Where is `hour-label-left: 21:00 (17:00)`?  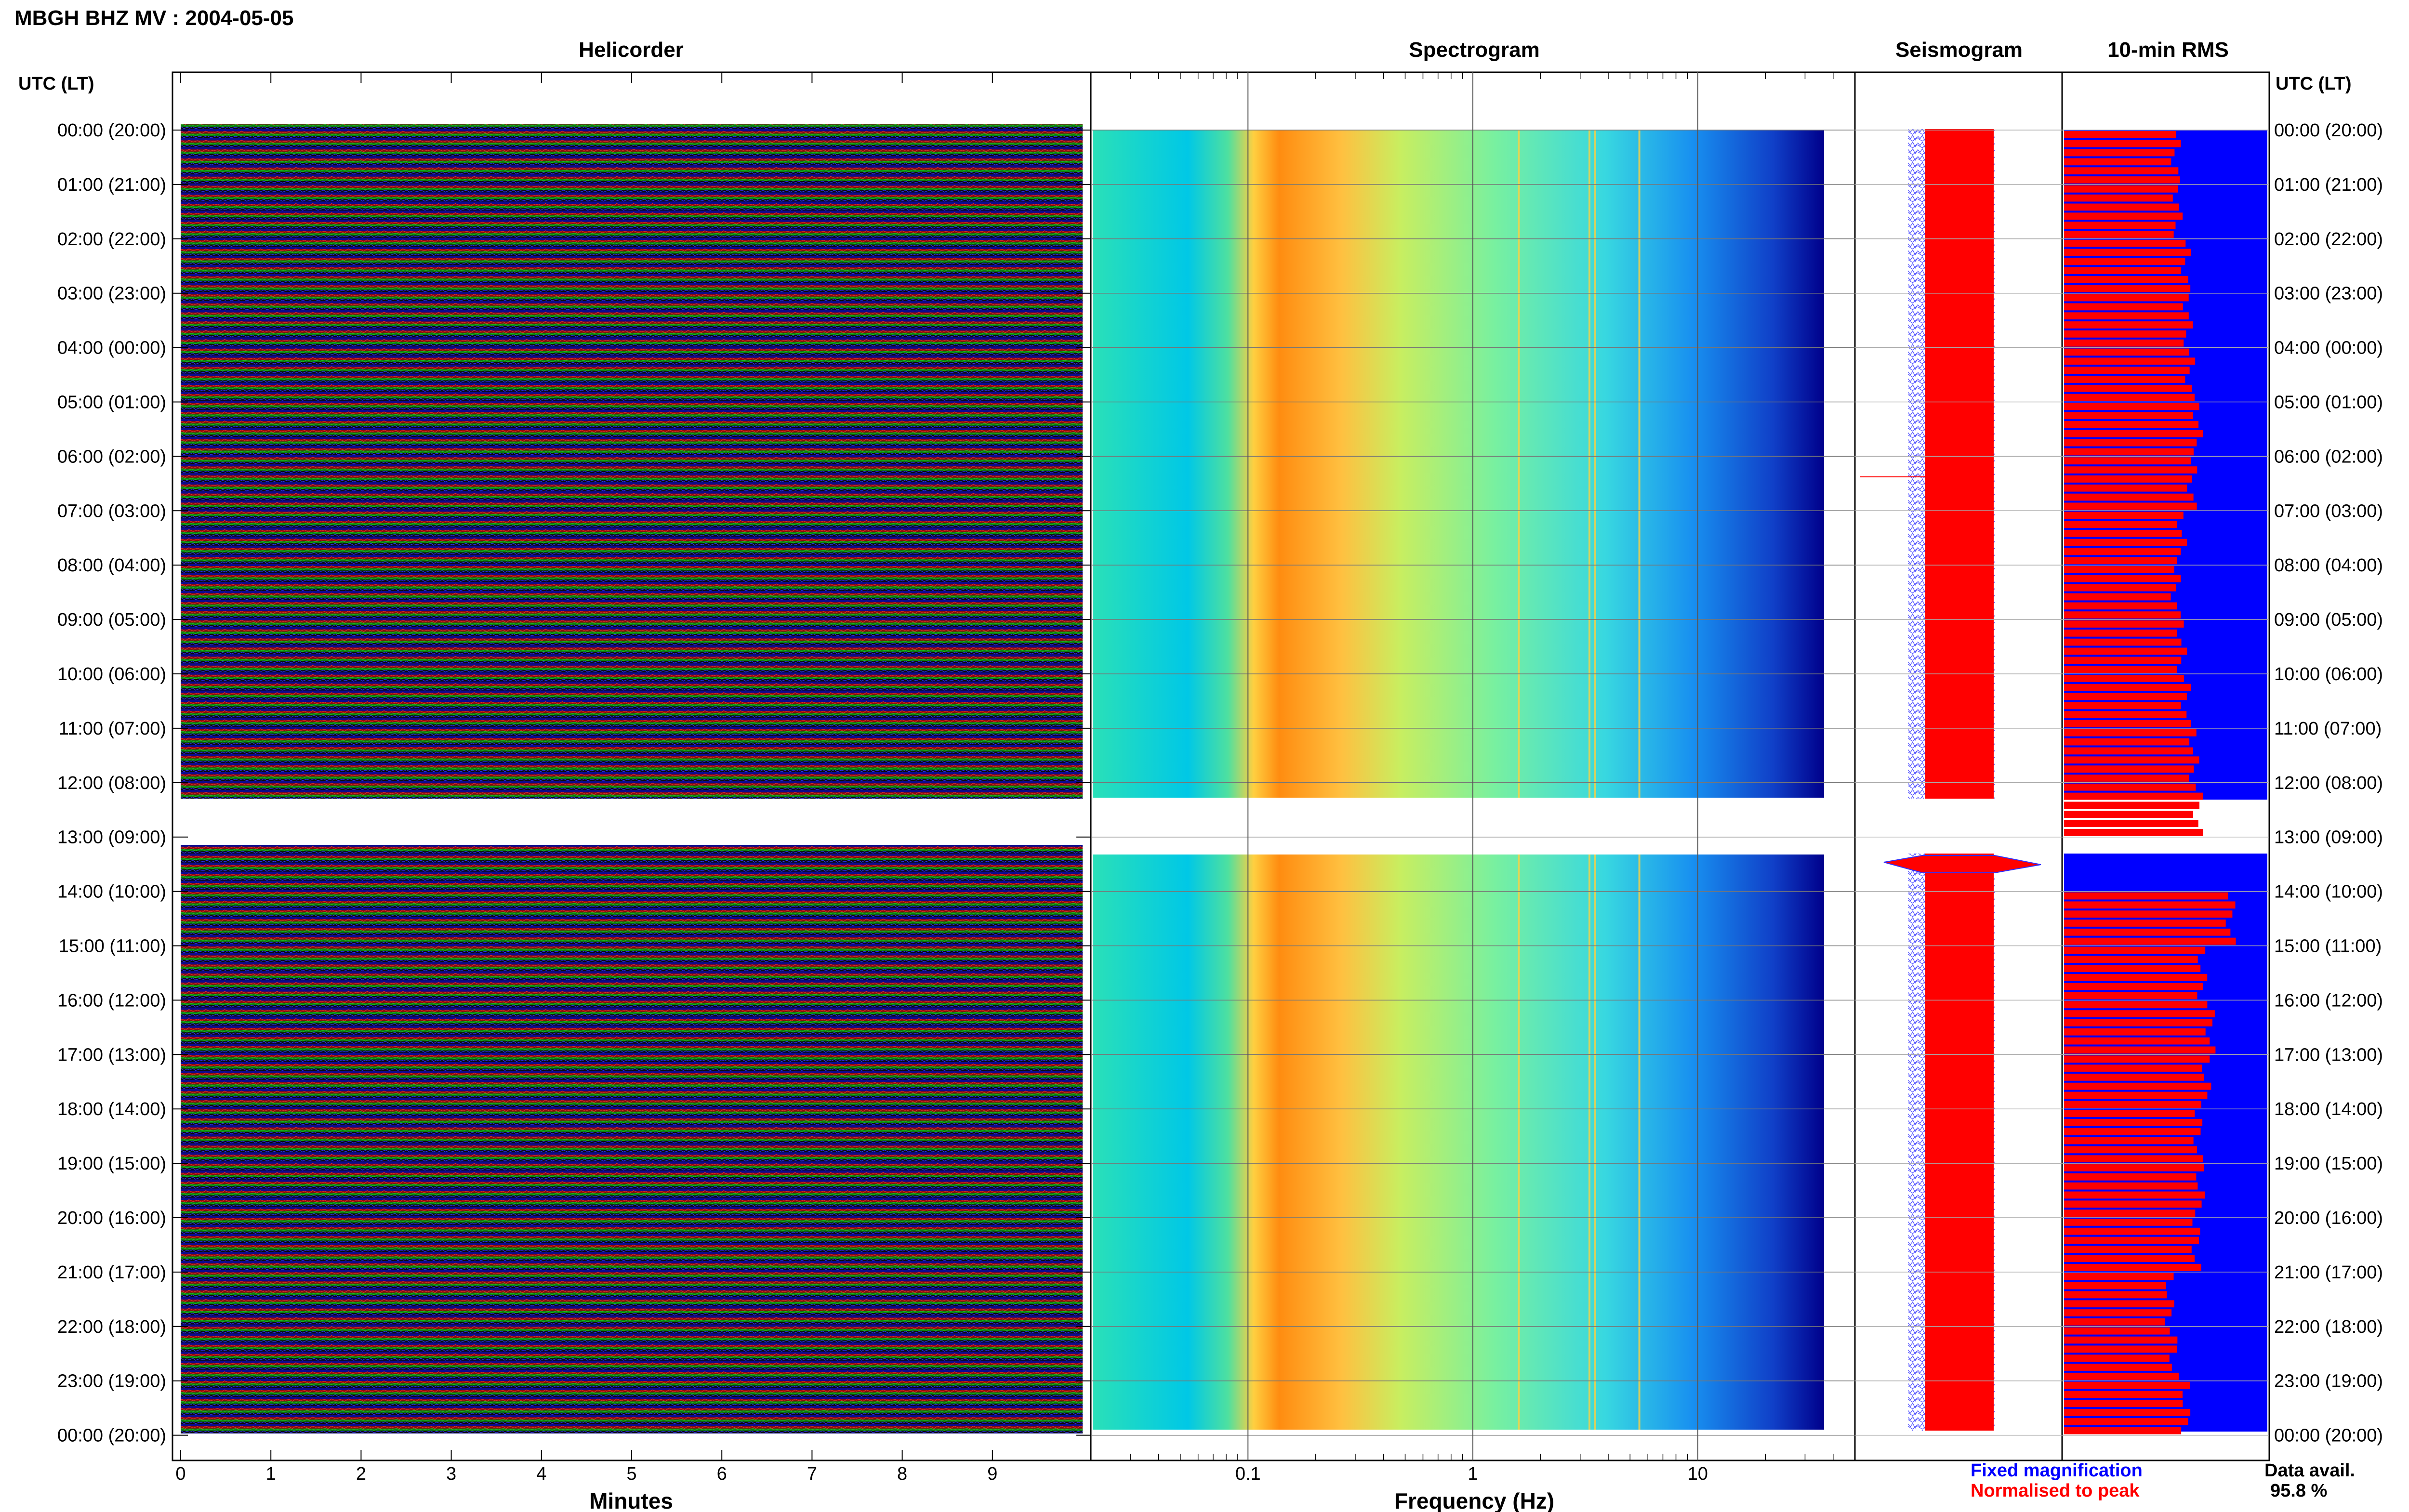
hour-label-left: 21:00 (17:00) is located at coordinates (111, 1272).